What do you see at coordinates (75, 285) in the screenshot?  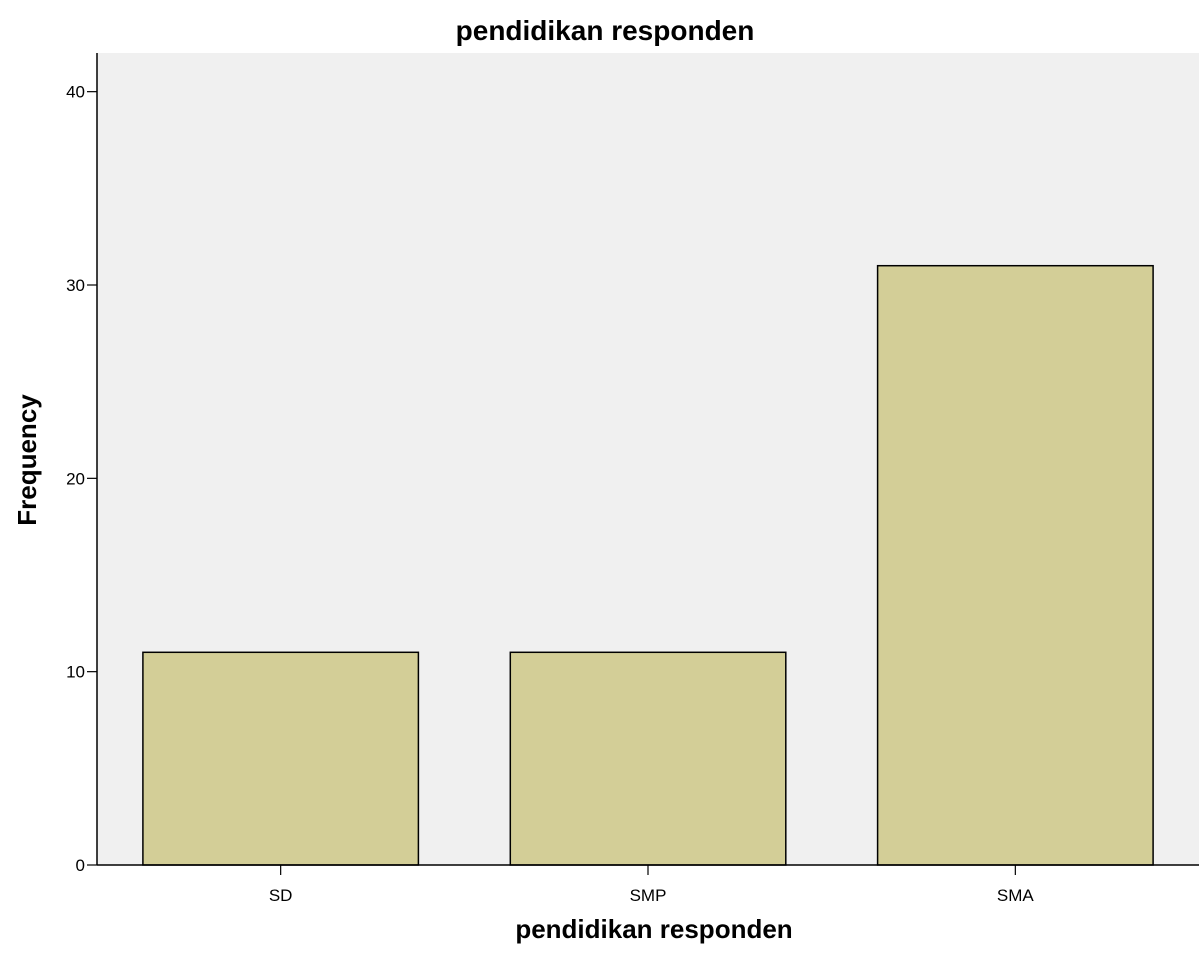 I see `y-tick-label: 30` at bounding box center [75, 285].